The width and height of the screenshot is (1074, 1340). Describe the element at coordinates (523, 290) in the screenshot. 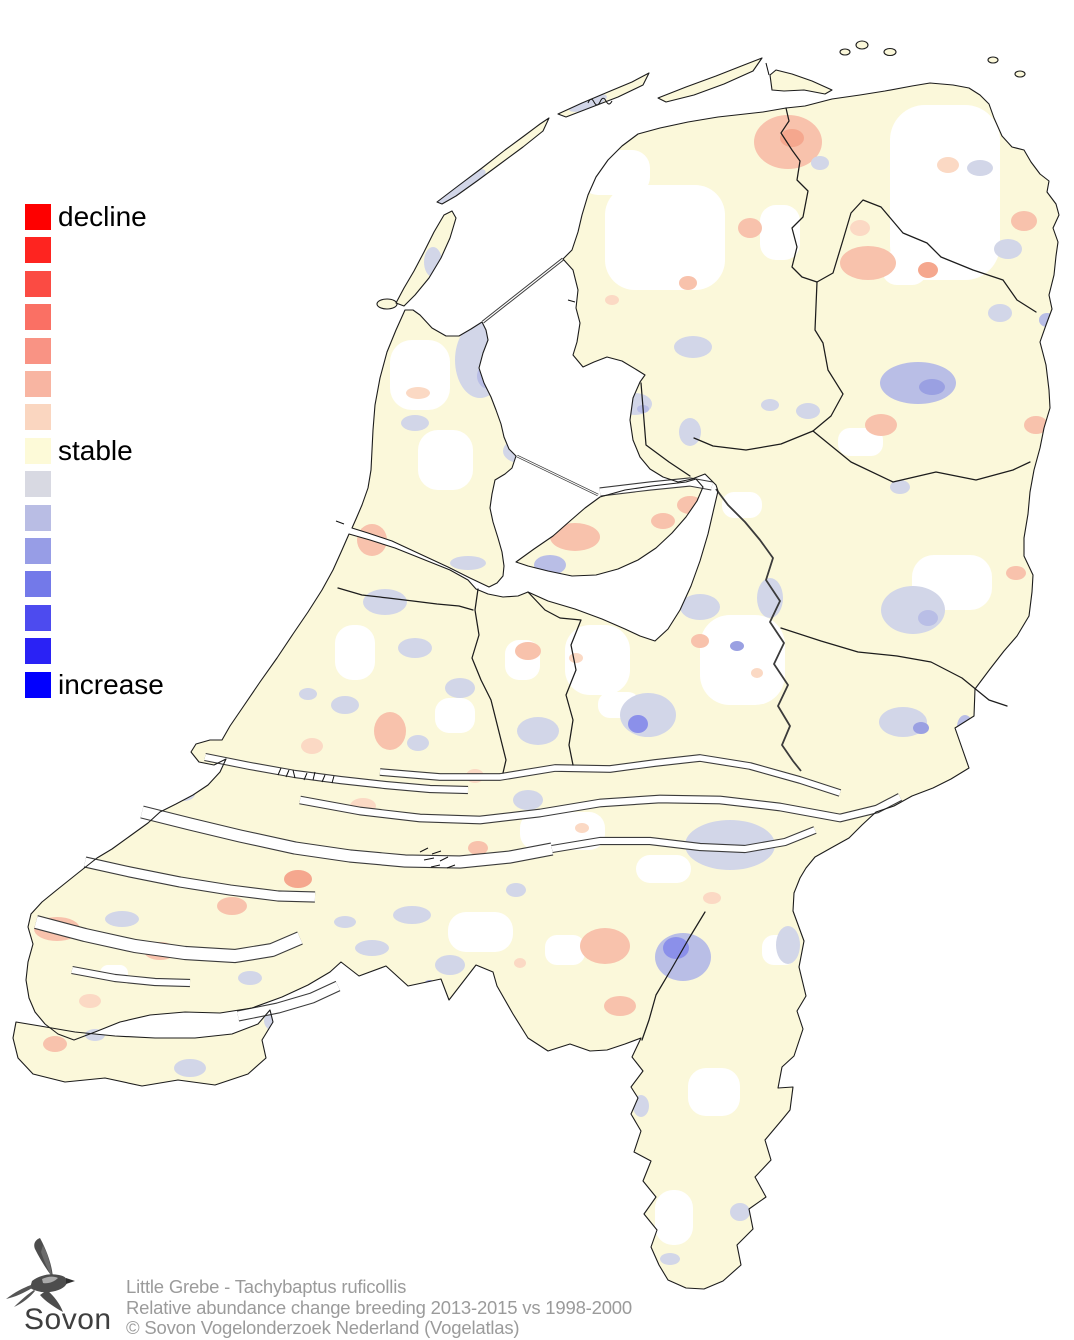

I see `afsluitdijk` at that location.